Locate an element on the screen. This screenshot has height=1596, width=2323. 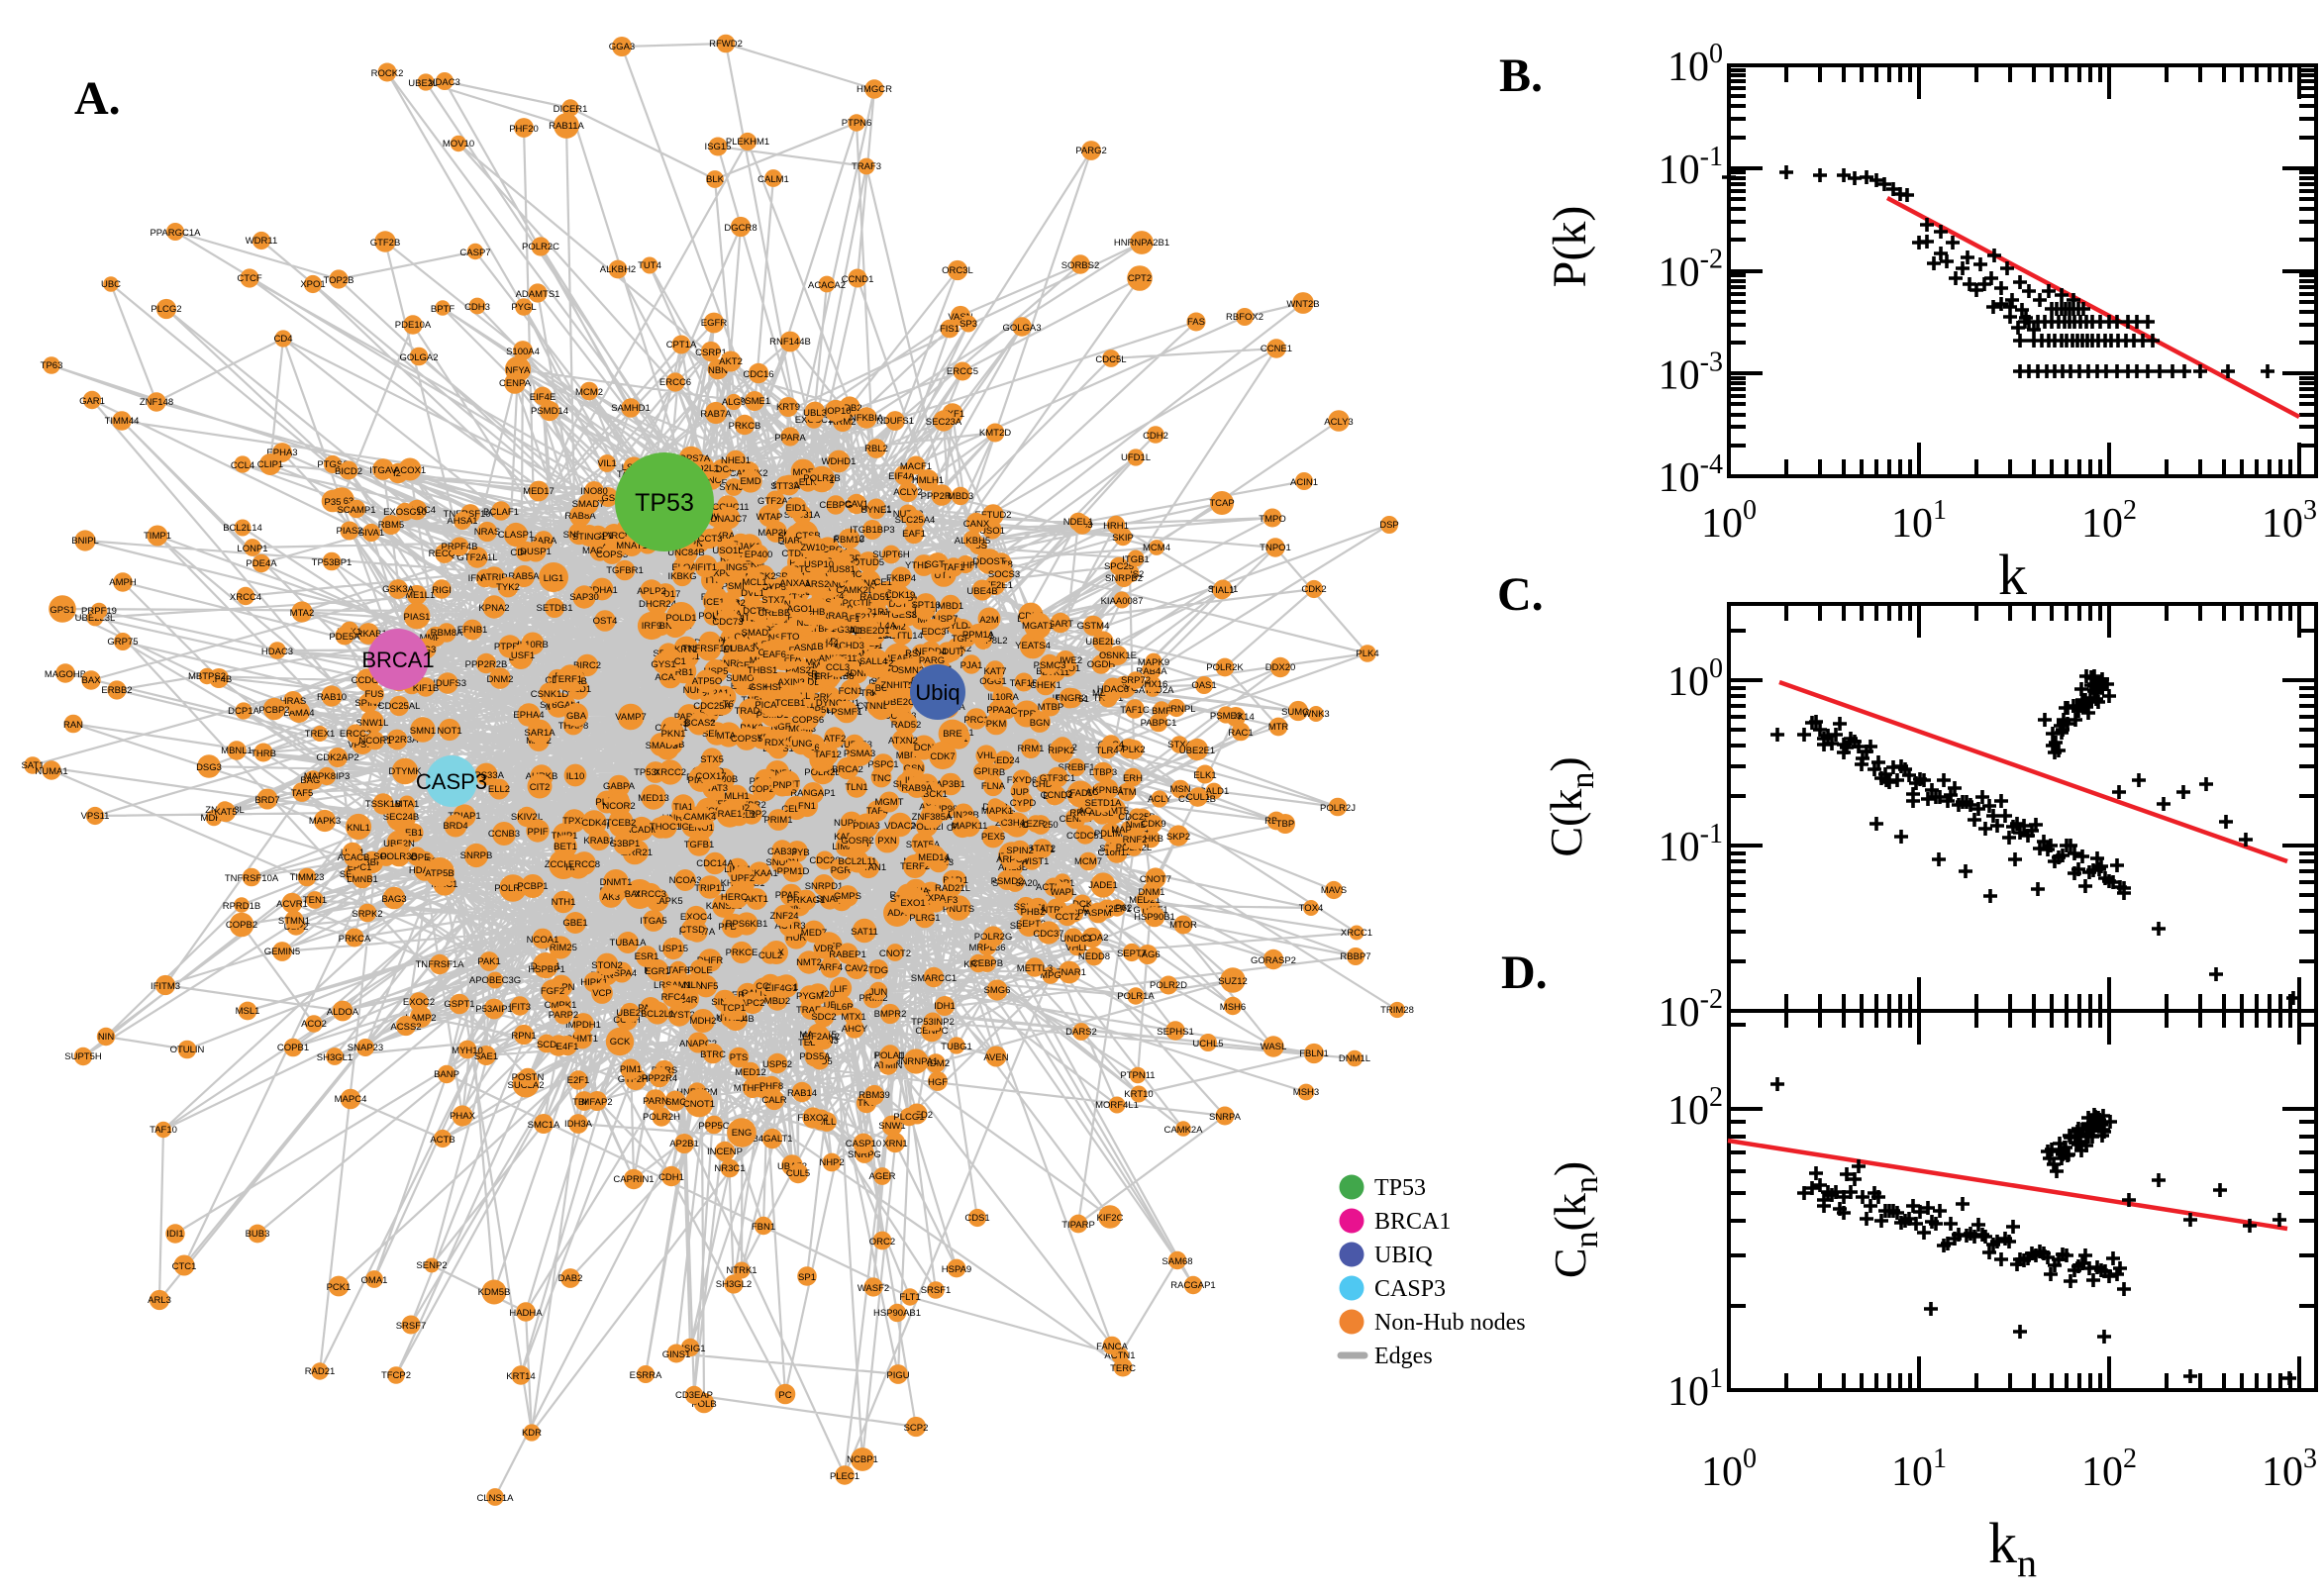
svg-text: MEAF6 is located at coordinates (898, 658).